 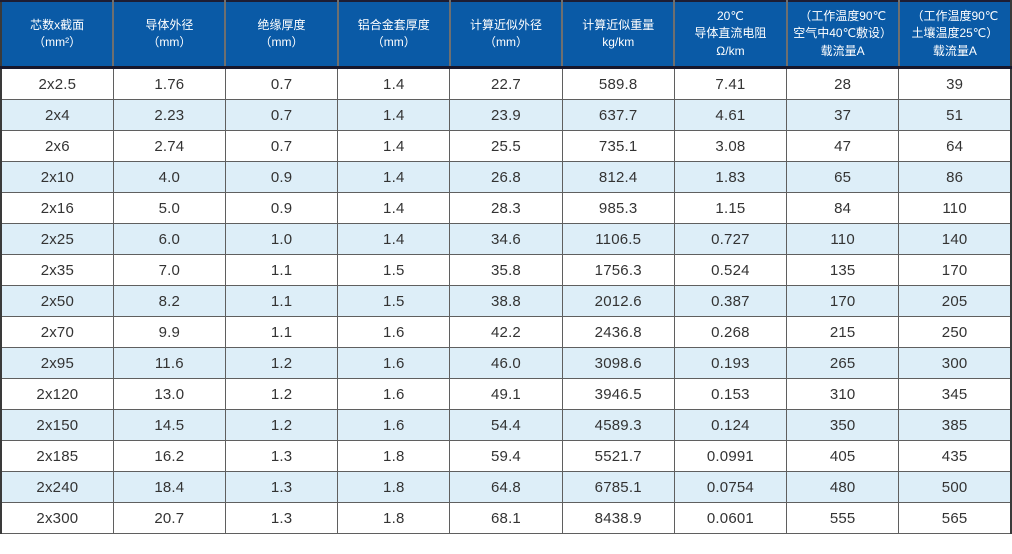 I want to click on cell-approx-weight: 4589.3, so click(x=618, y=425).